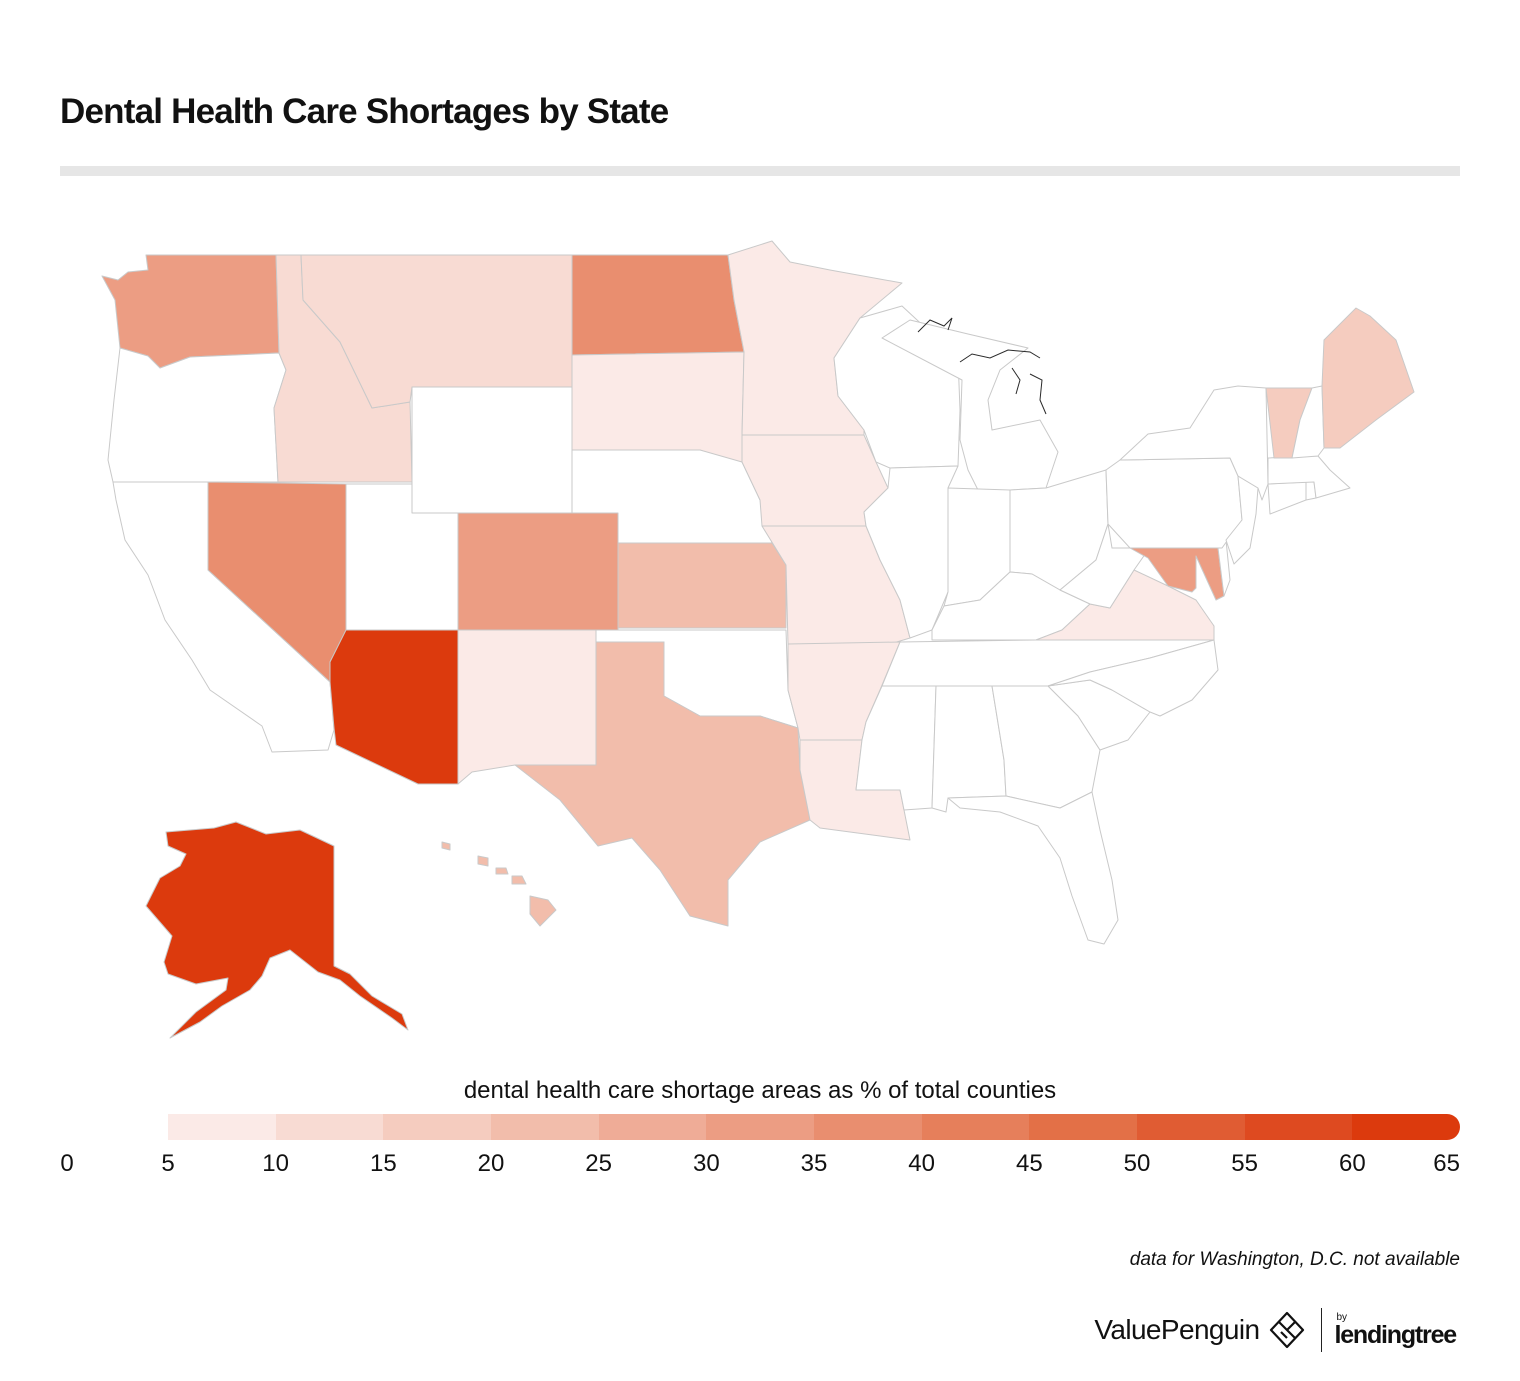  What do you see at coordinates (1294, 1259) in the screenshot?
I see `data-note: data for Washington, D.C. not available` at bounding box center [1294, 1259].